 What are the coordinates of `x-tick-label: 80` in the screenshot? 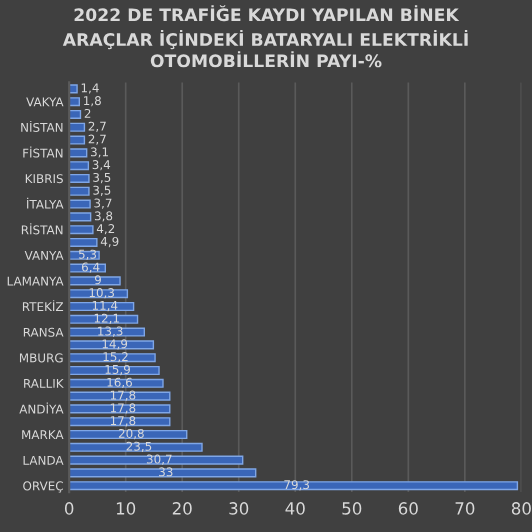 It's located at (521, 508).